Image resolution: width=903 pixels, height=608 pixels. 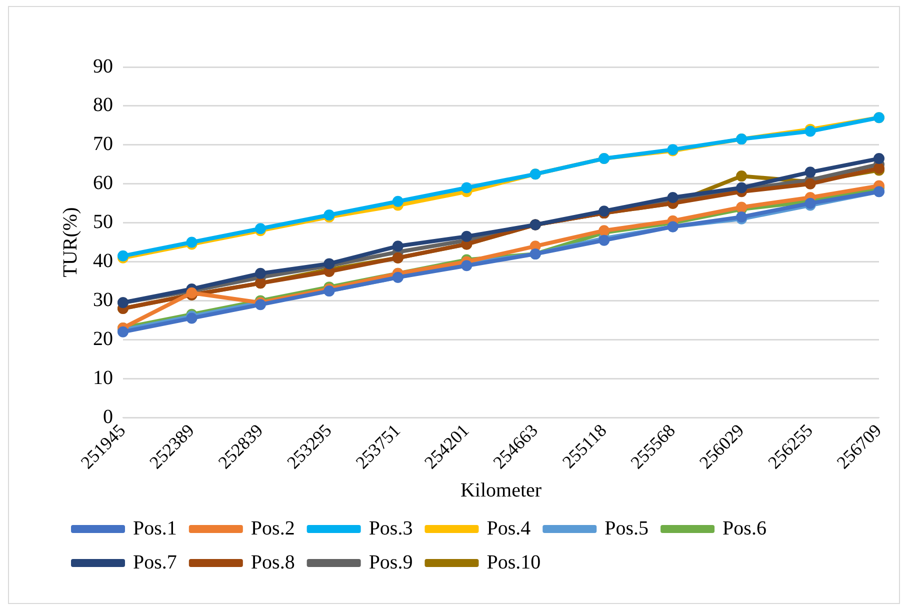 I want to click on y-axis-title: TUR(%), so click(x=70, y=242).